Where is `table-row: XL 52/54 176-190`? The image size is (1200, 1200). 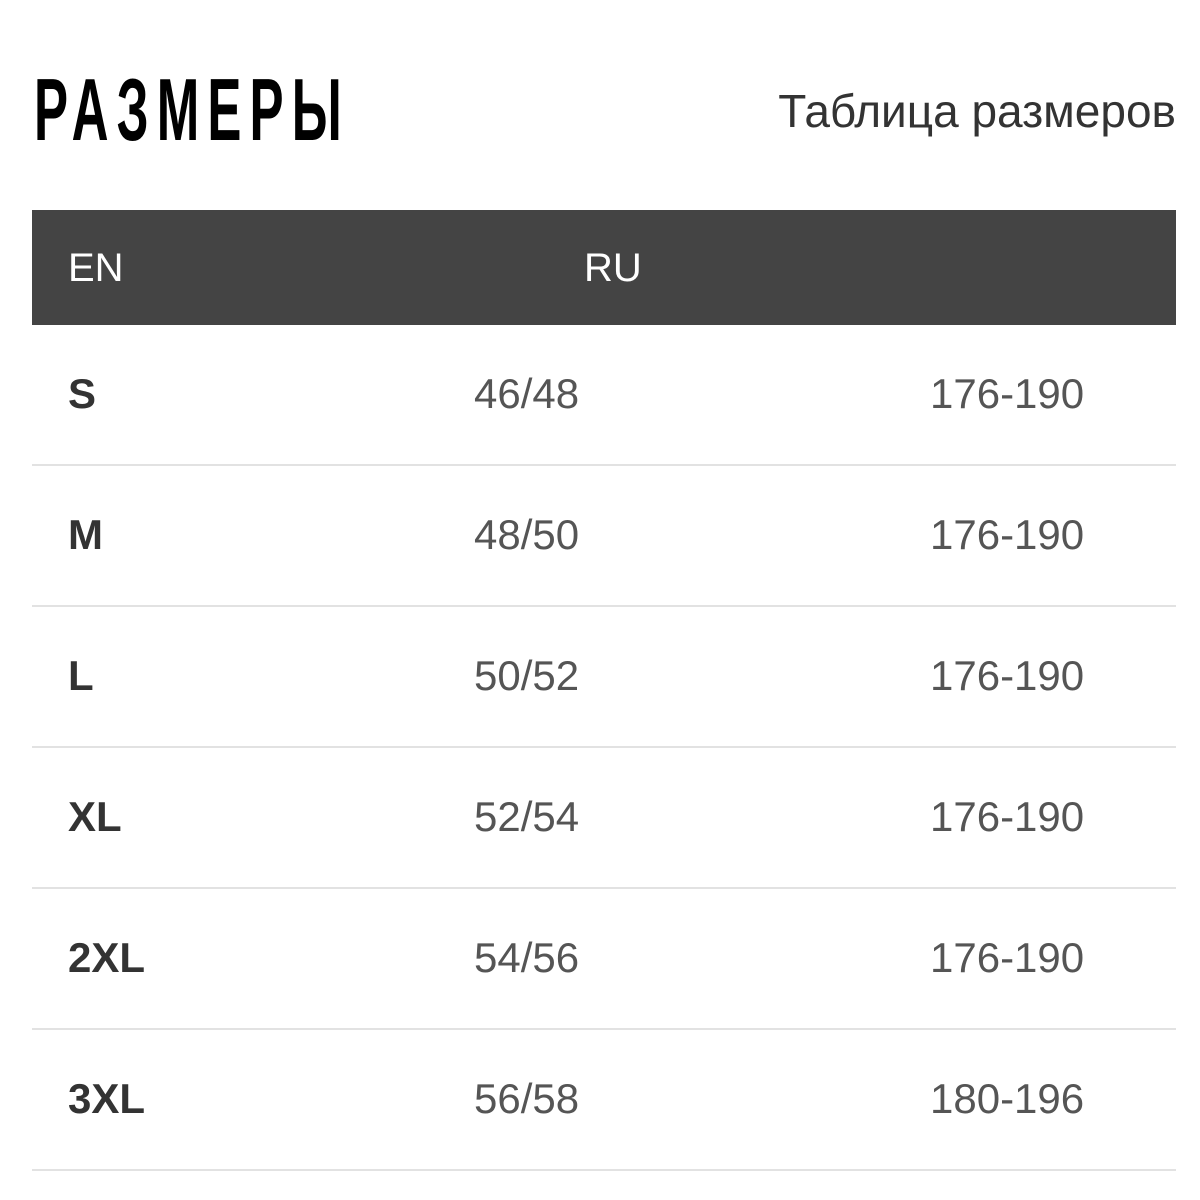
table-row: XL 52/54 176-190 is located at coordinates (604, 818).